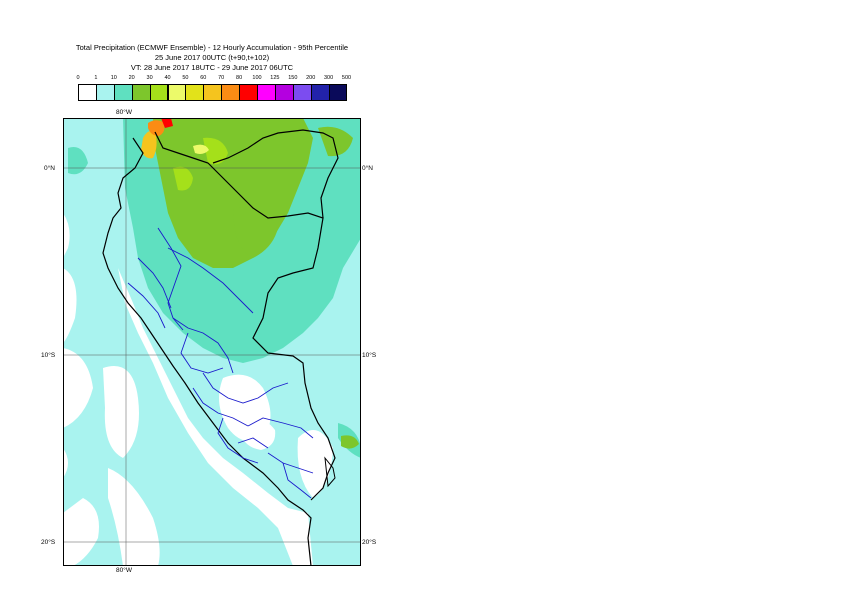  I want to click on legend-tick-label: 20, so click(131, 78).